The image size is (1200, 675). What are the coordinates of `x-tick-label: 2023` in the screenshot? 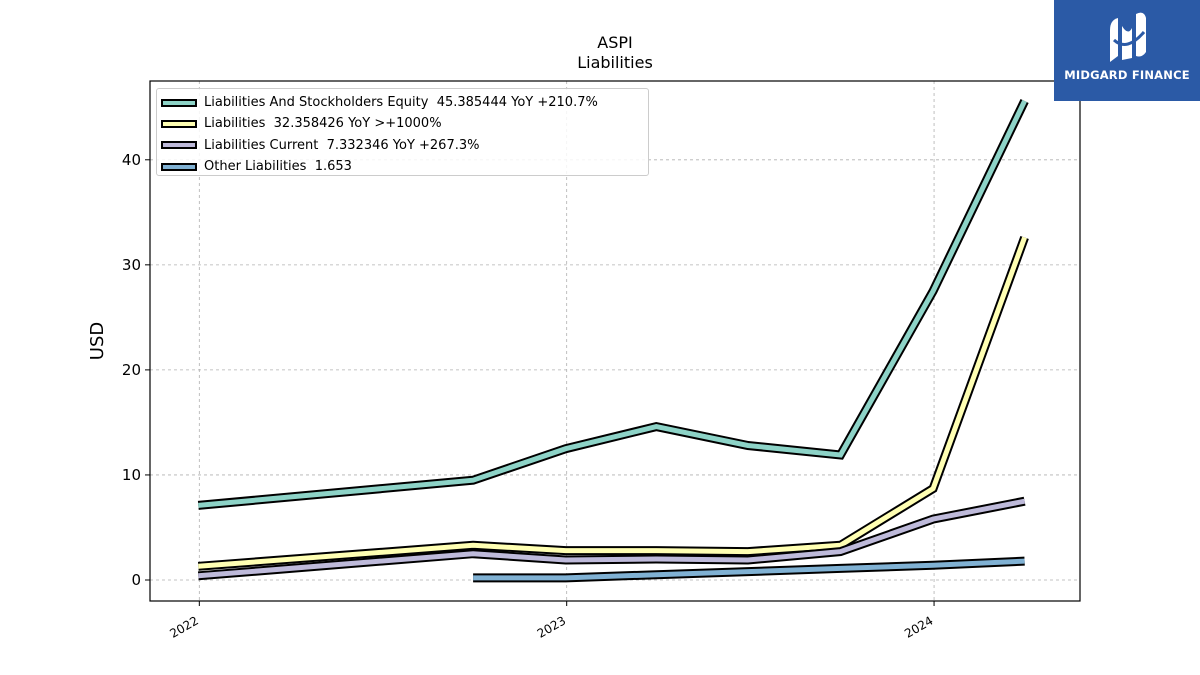 It's located at (551, 626).